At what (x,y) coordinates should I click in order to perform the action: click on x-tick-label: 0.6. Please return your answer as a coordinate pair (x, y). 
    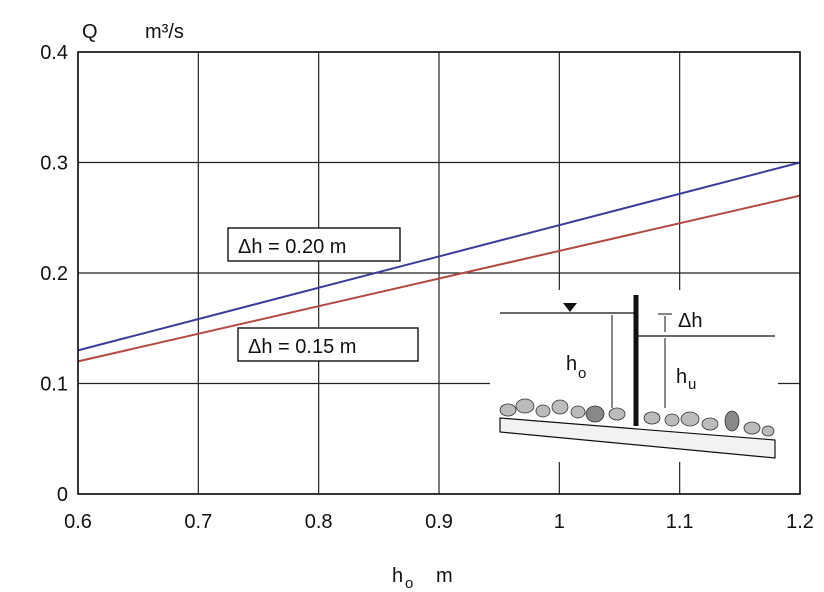
    Looking at the image, I should click on (78, 522).